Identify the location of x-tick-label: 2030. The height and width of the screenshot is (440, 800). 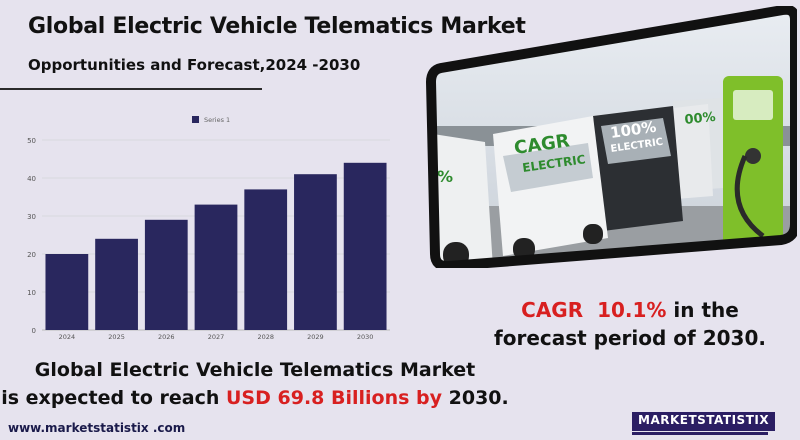
(365, 337).